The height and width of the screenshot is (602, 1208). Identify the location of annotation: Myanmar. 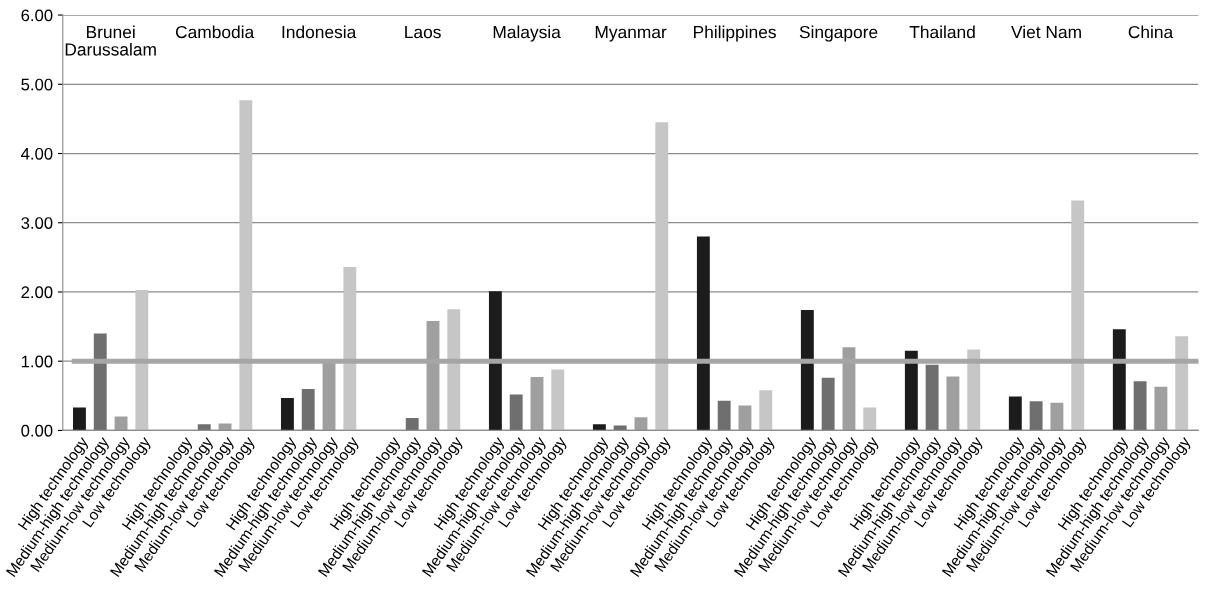
(631, 34).